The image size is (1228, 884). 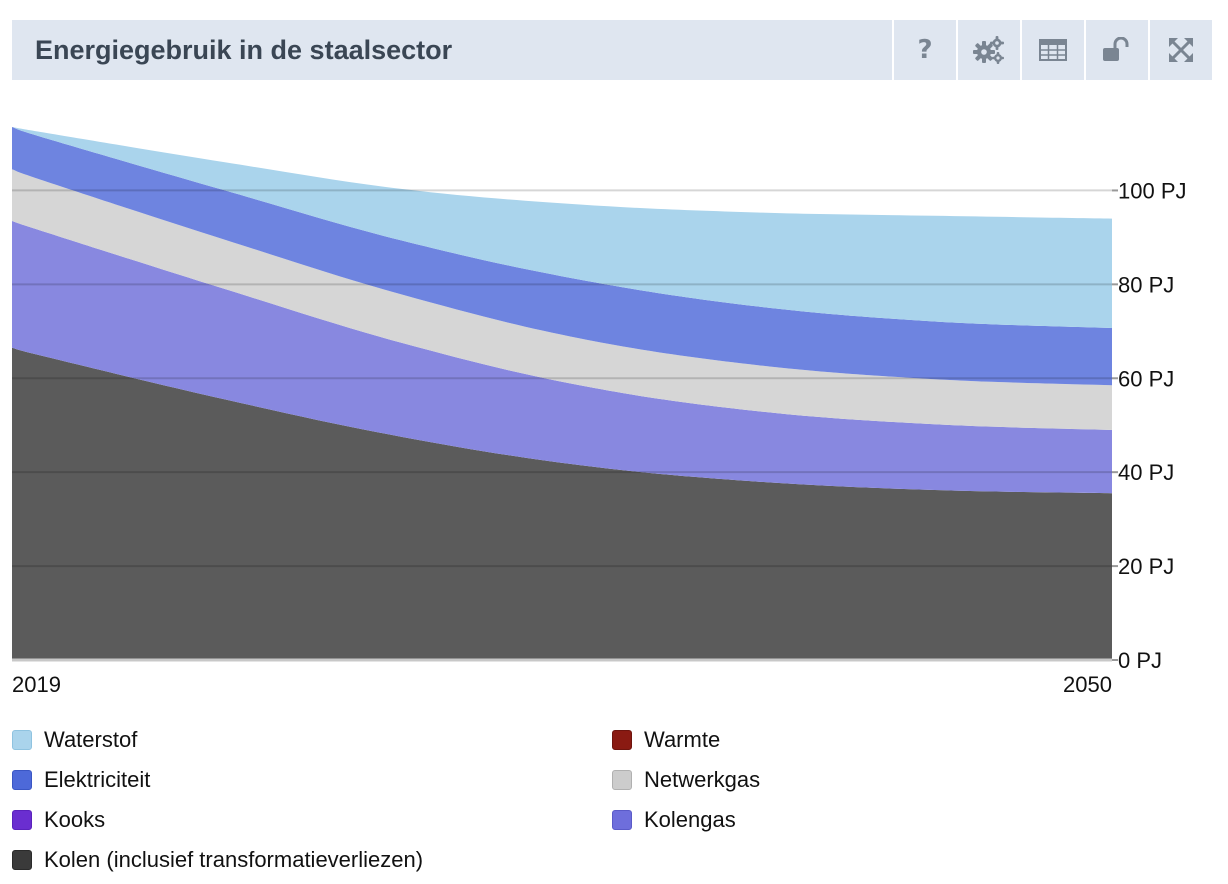 I want to click on chart-toolbar: ?, so click(x=1052, y=50).